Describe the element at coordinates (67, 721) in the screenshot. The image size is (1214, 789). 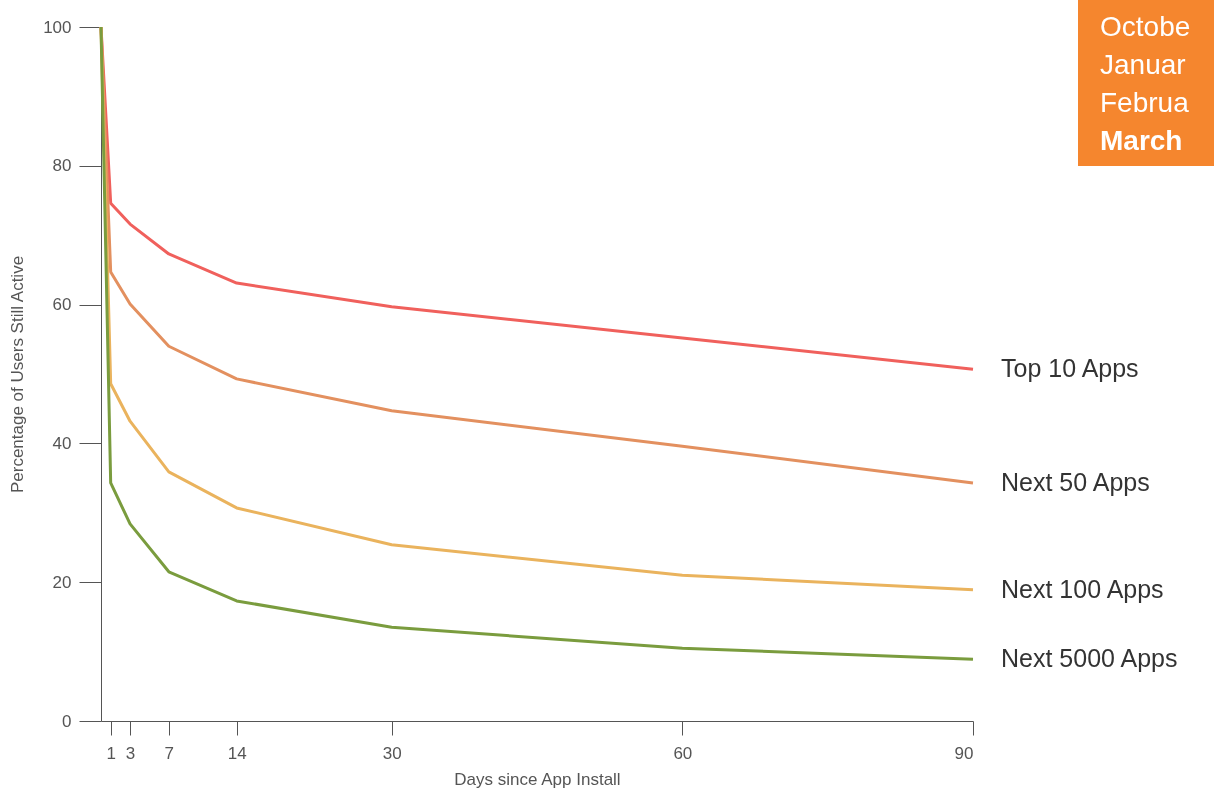
I see `y-tick-label: 0` at that location.